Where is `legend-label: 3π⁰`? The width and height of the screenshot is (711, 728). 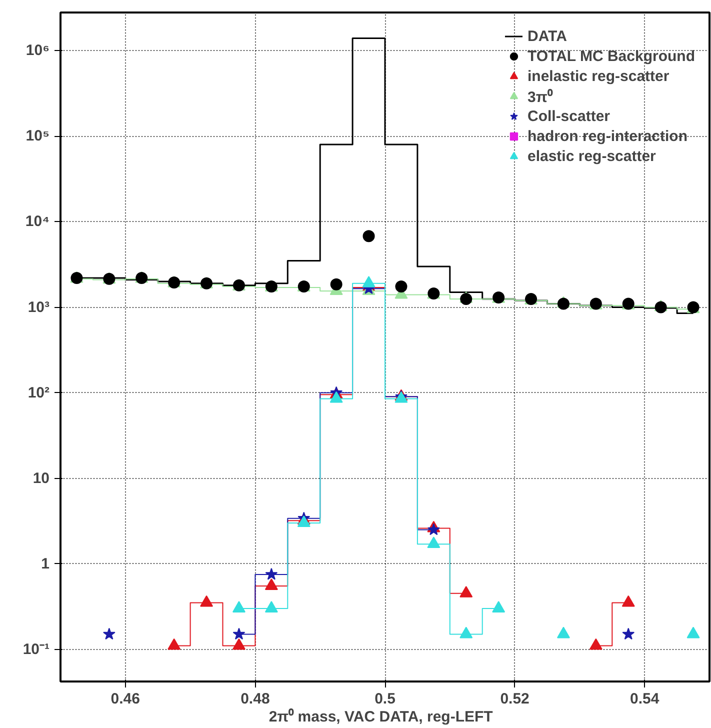 legend-label: 3π⁰ is located at coordinates (539, 97).